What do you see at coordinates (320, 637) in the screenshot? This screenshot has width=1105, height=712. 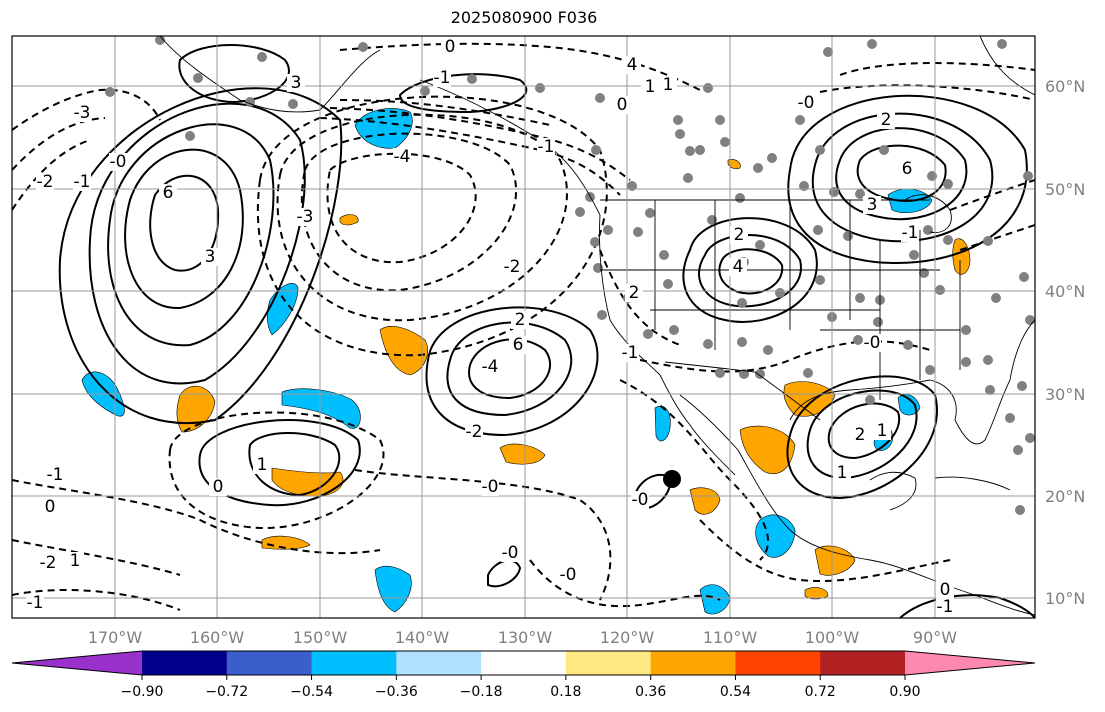 I see `lon-label: 150°W` at bounding box center [320, 637].